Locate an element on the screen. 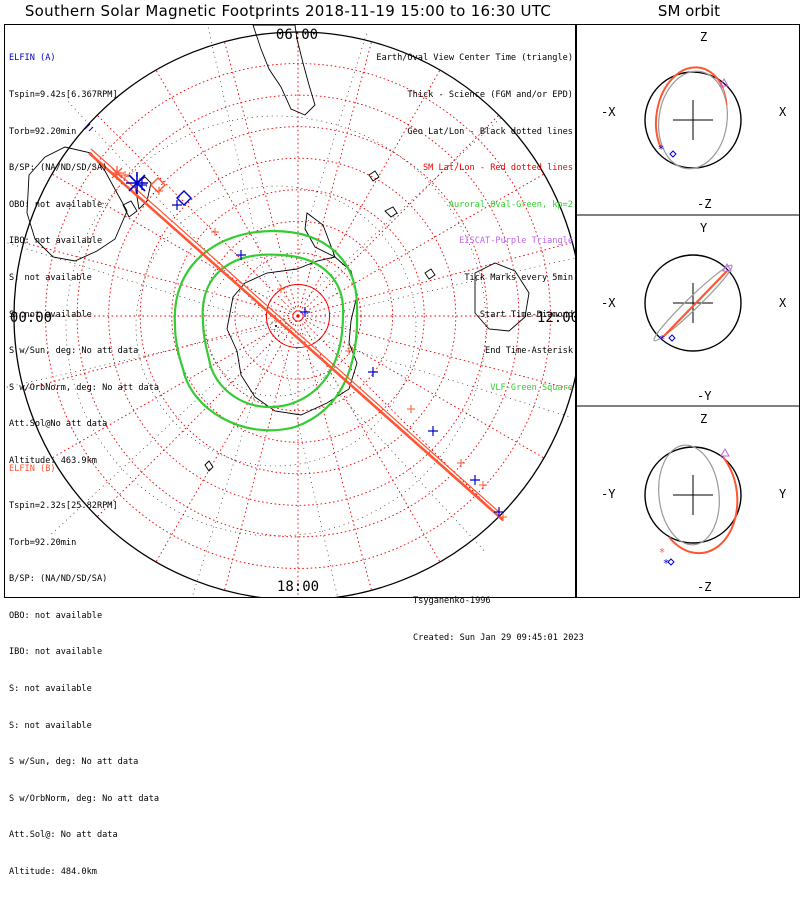 This screenshot has width=800, height=903. legend-item: Auroral Oval-Green, kp=2 is located at coordinates (510, 204).